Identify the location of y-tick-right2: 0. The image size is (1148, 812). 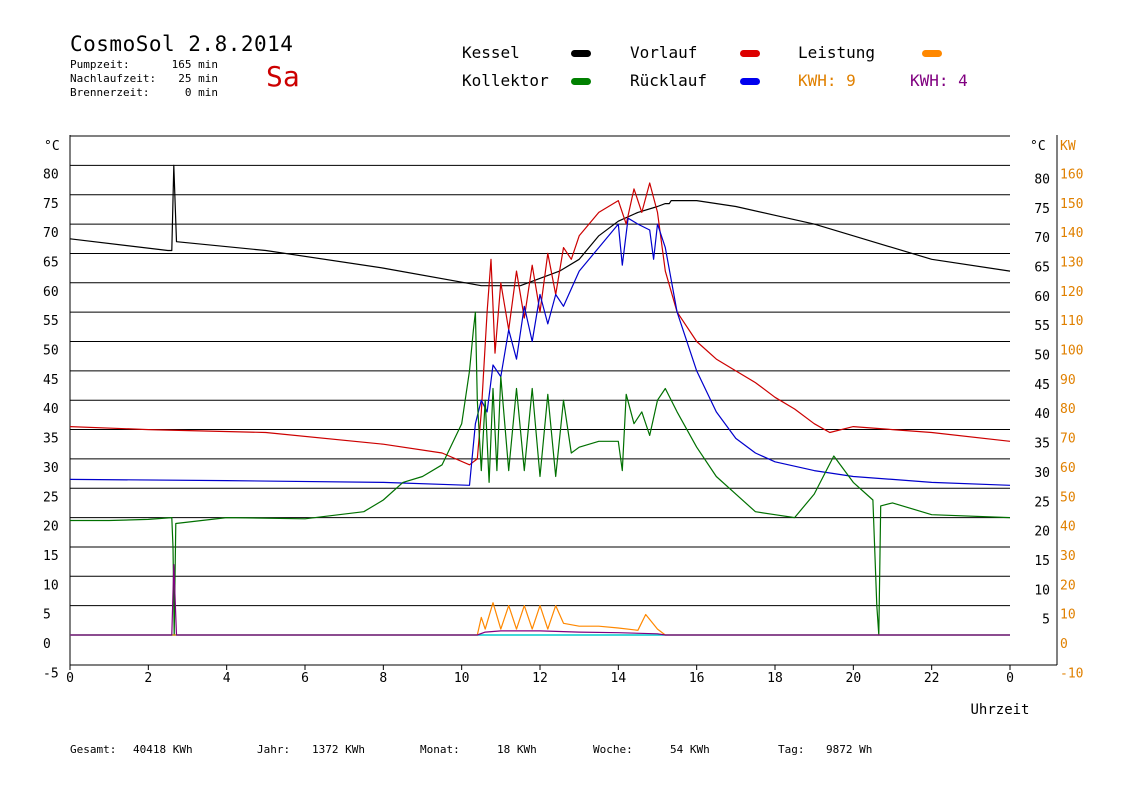
(1064, 644).